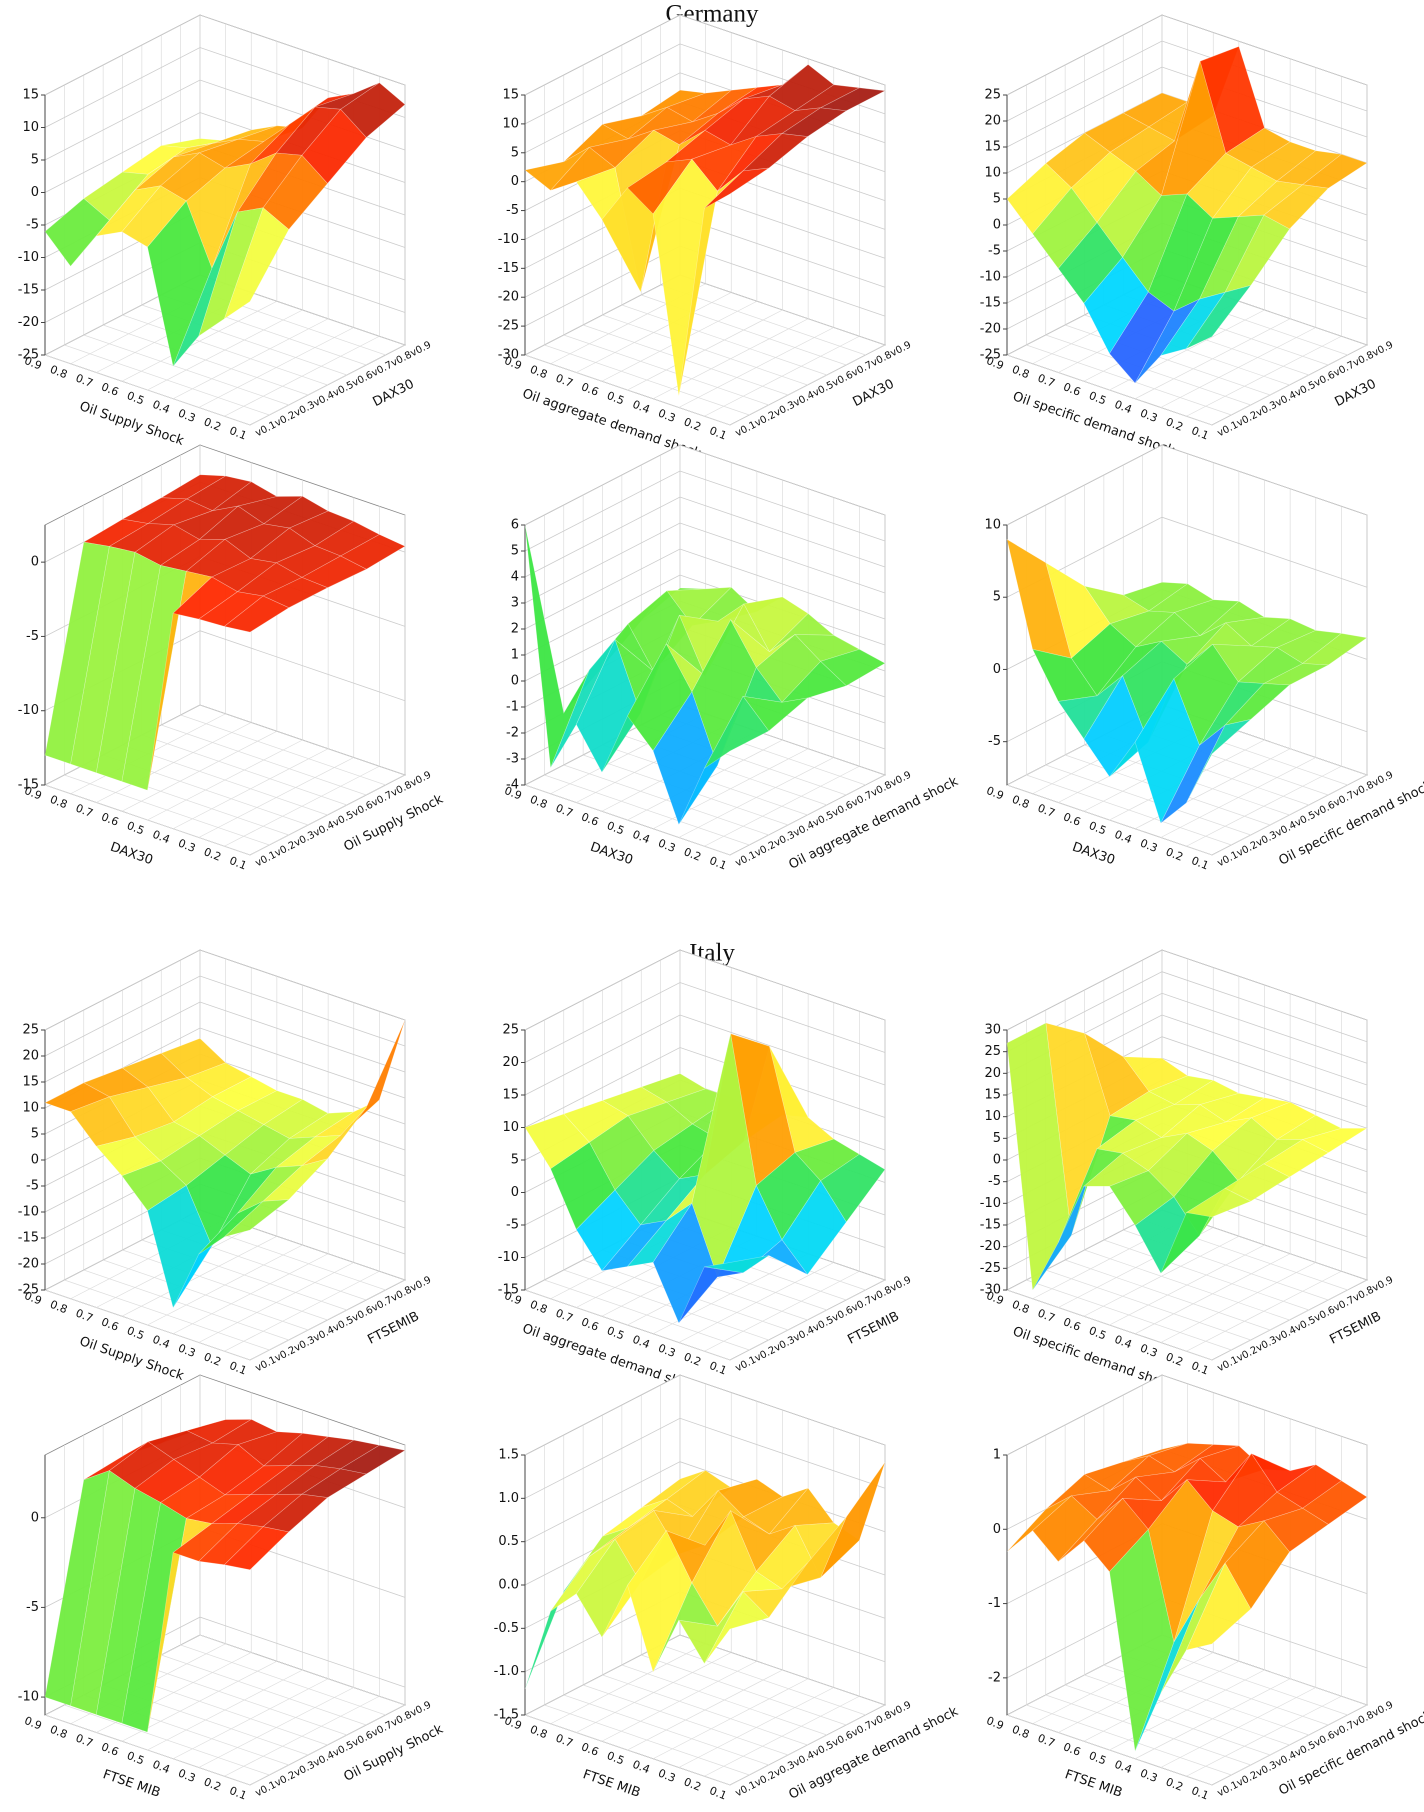 This screenshot has height=1812, width=1424. I want to click on x-axis-label: FTSE MIB, so click(131, 1784).